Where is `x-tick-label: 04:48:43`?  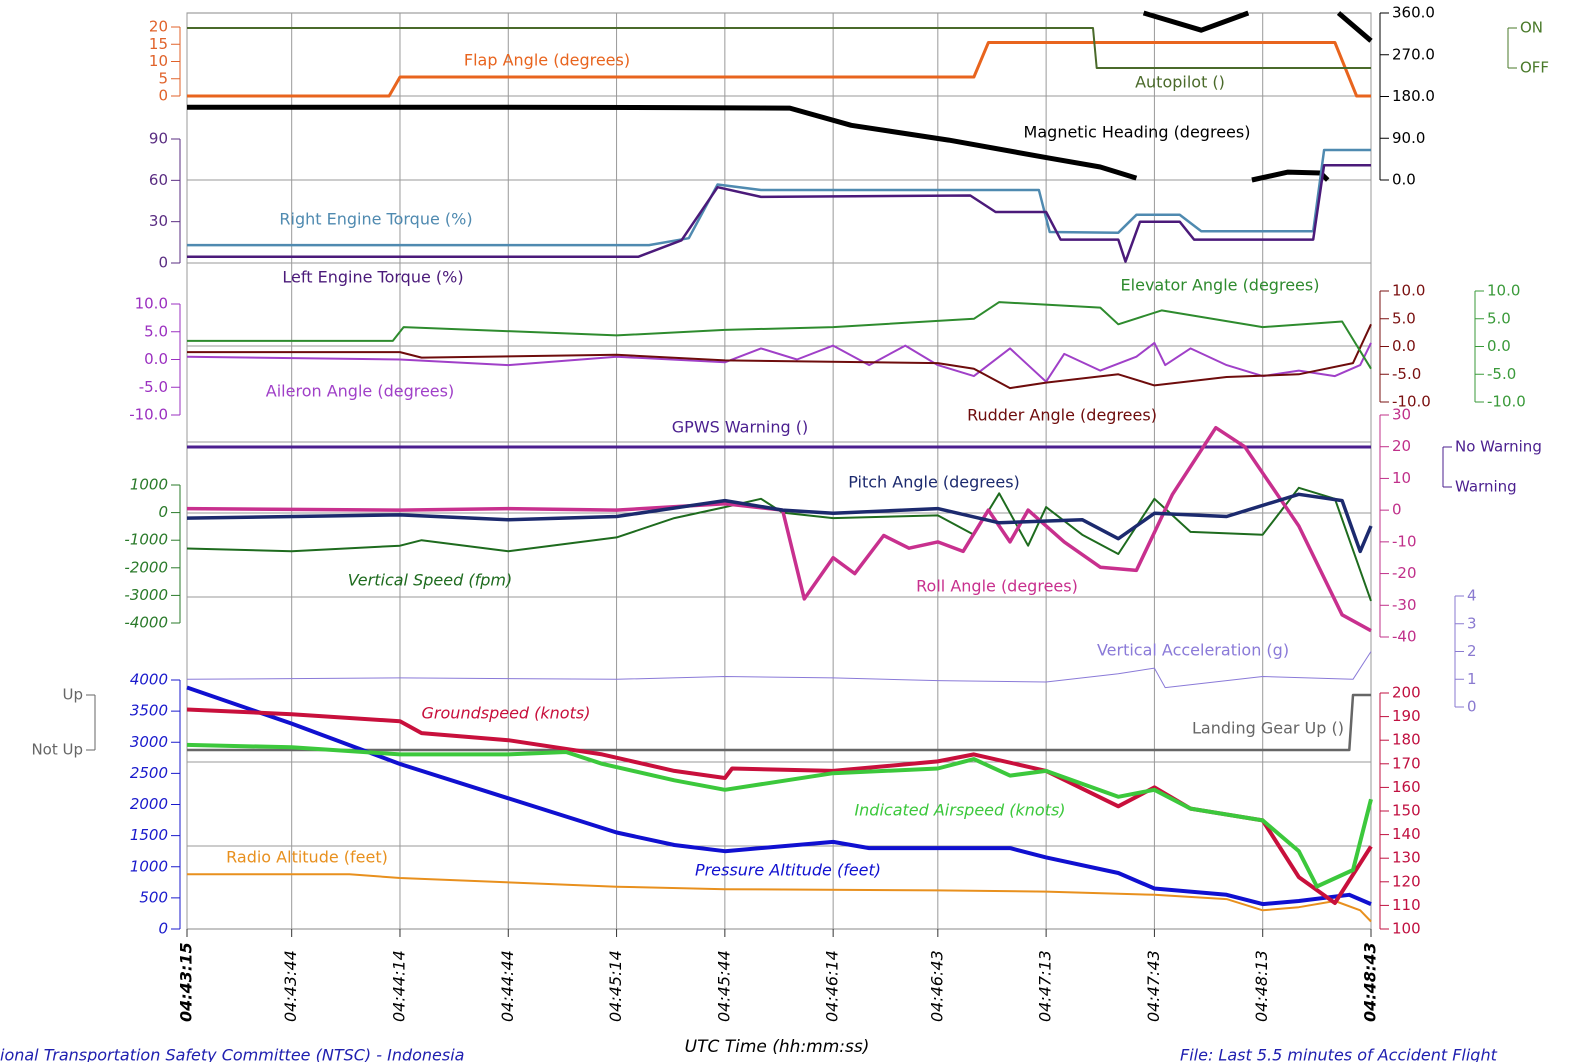 x-tick-label: 04:48:43 is located at coordinates (1370, 982).